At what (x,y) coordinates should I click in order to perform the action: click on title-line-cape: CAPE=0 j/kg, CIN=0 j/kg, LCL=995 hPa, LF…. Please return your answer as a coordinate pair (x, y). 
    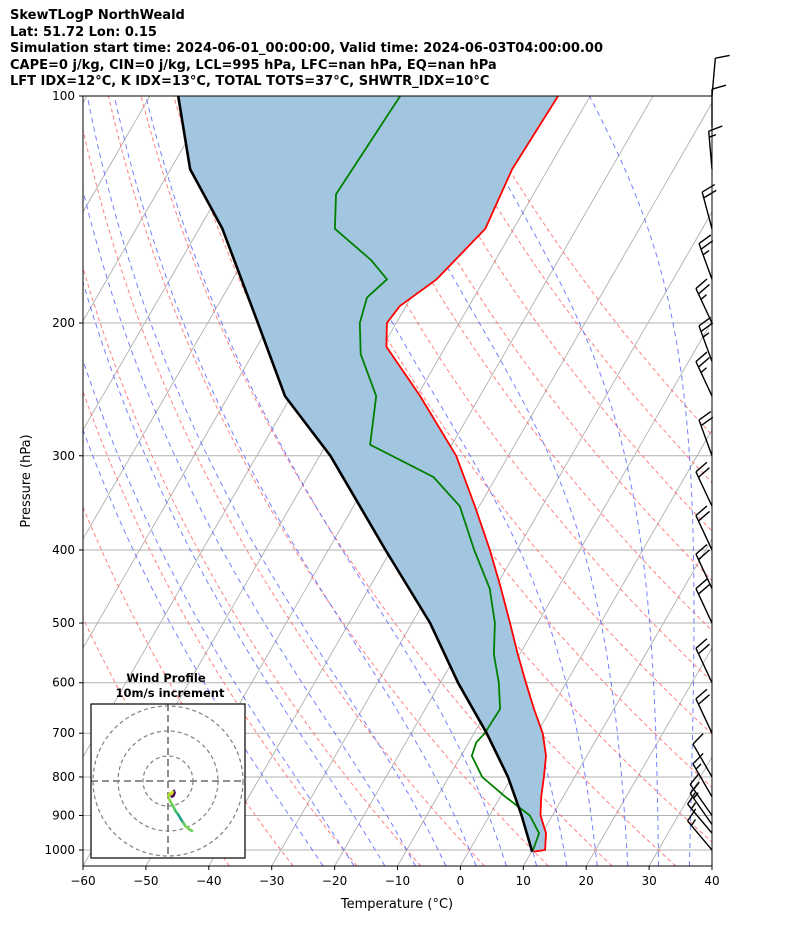
    Looking at the image, I should click on (253, 65).